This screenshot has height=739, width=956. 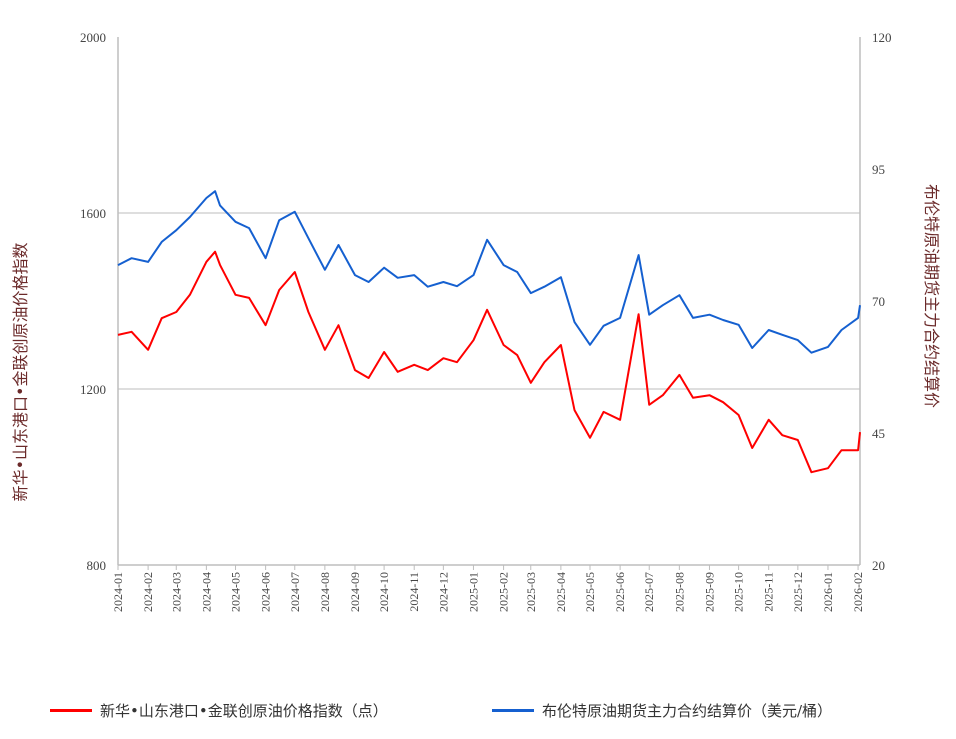 I want to click on x-tick-label: 2024-09, so click(x=355, y=592).